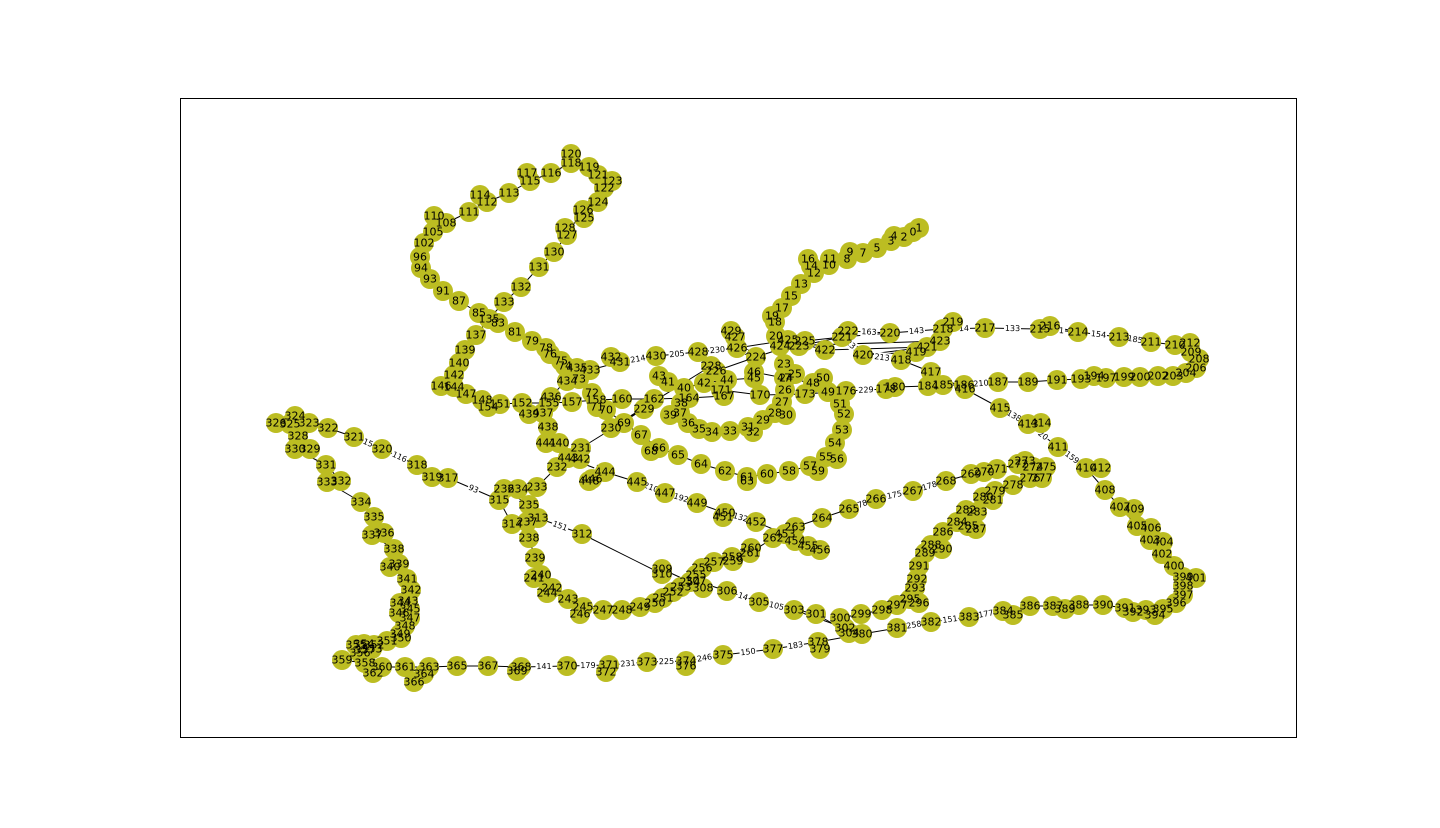  Describe the element at coordinates (788, 340) in the screenshot. I see `node-label-425: 425` at that location.